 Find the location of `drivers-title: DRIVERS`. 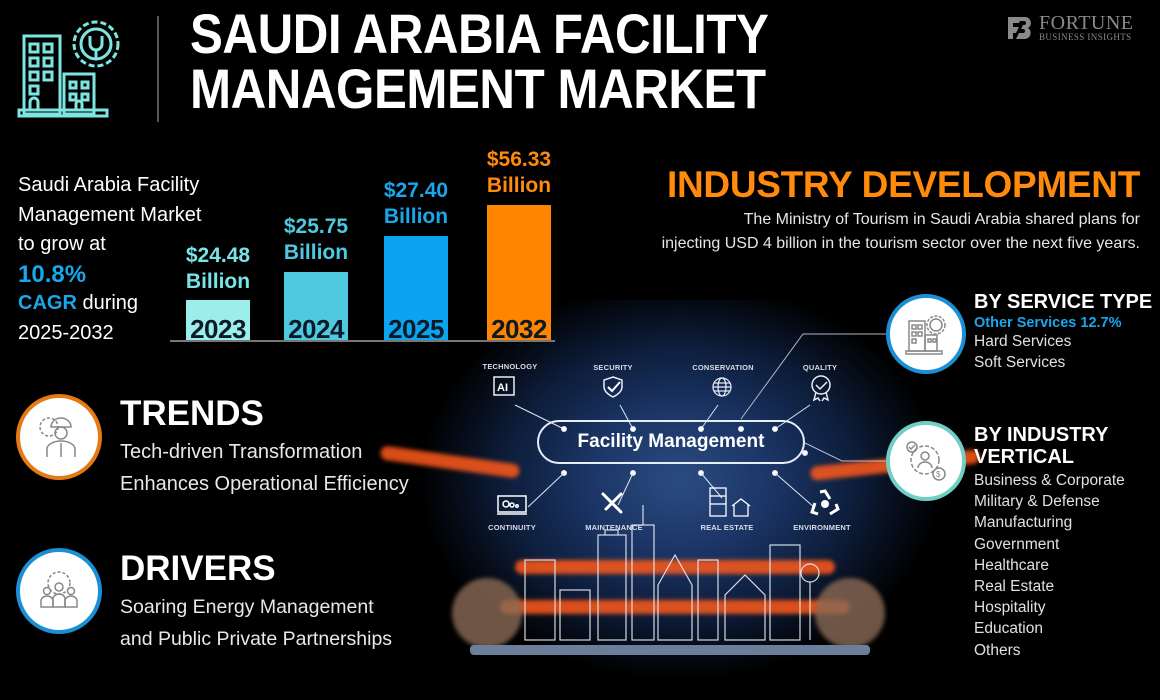

drivers-title: DRIVERS is located at coordinates (198, 568).